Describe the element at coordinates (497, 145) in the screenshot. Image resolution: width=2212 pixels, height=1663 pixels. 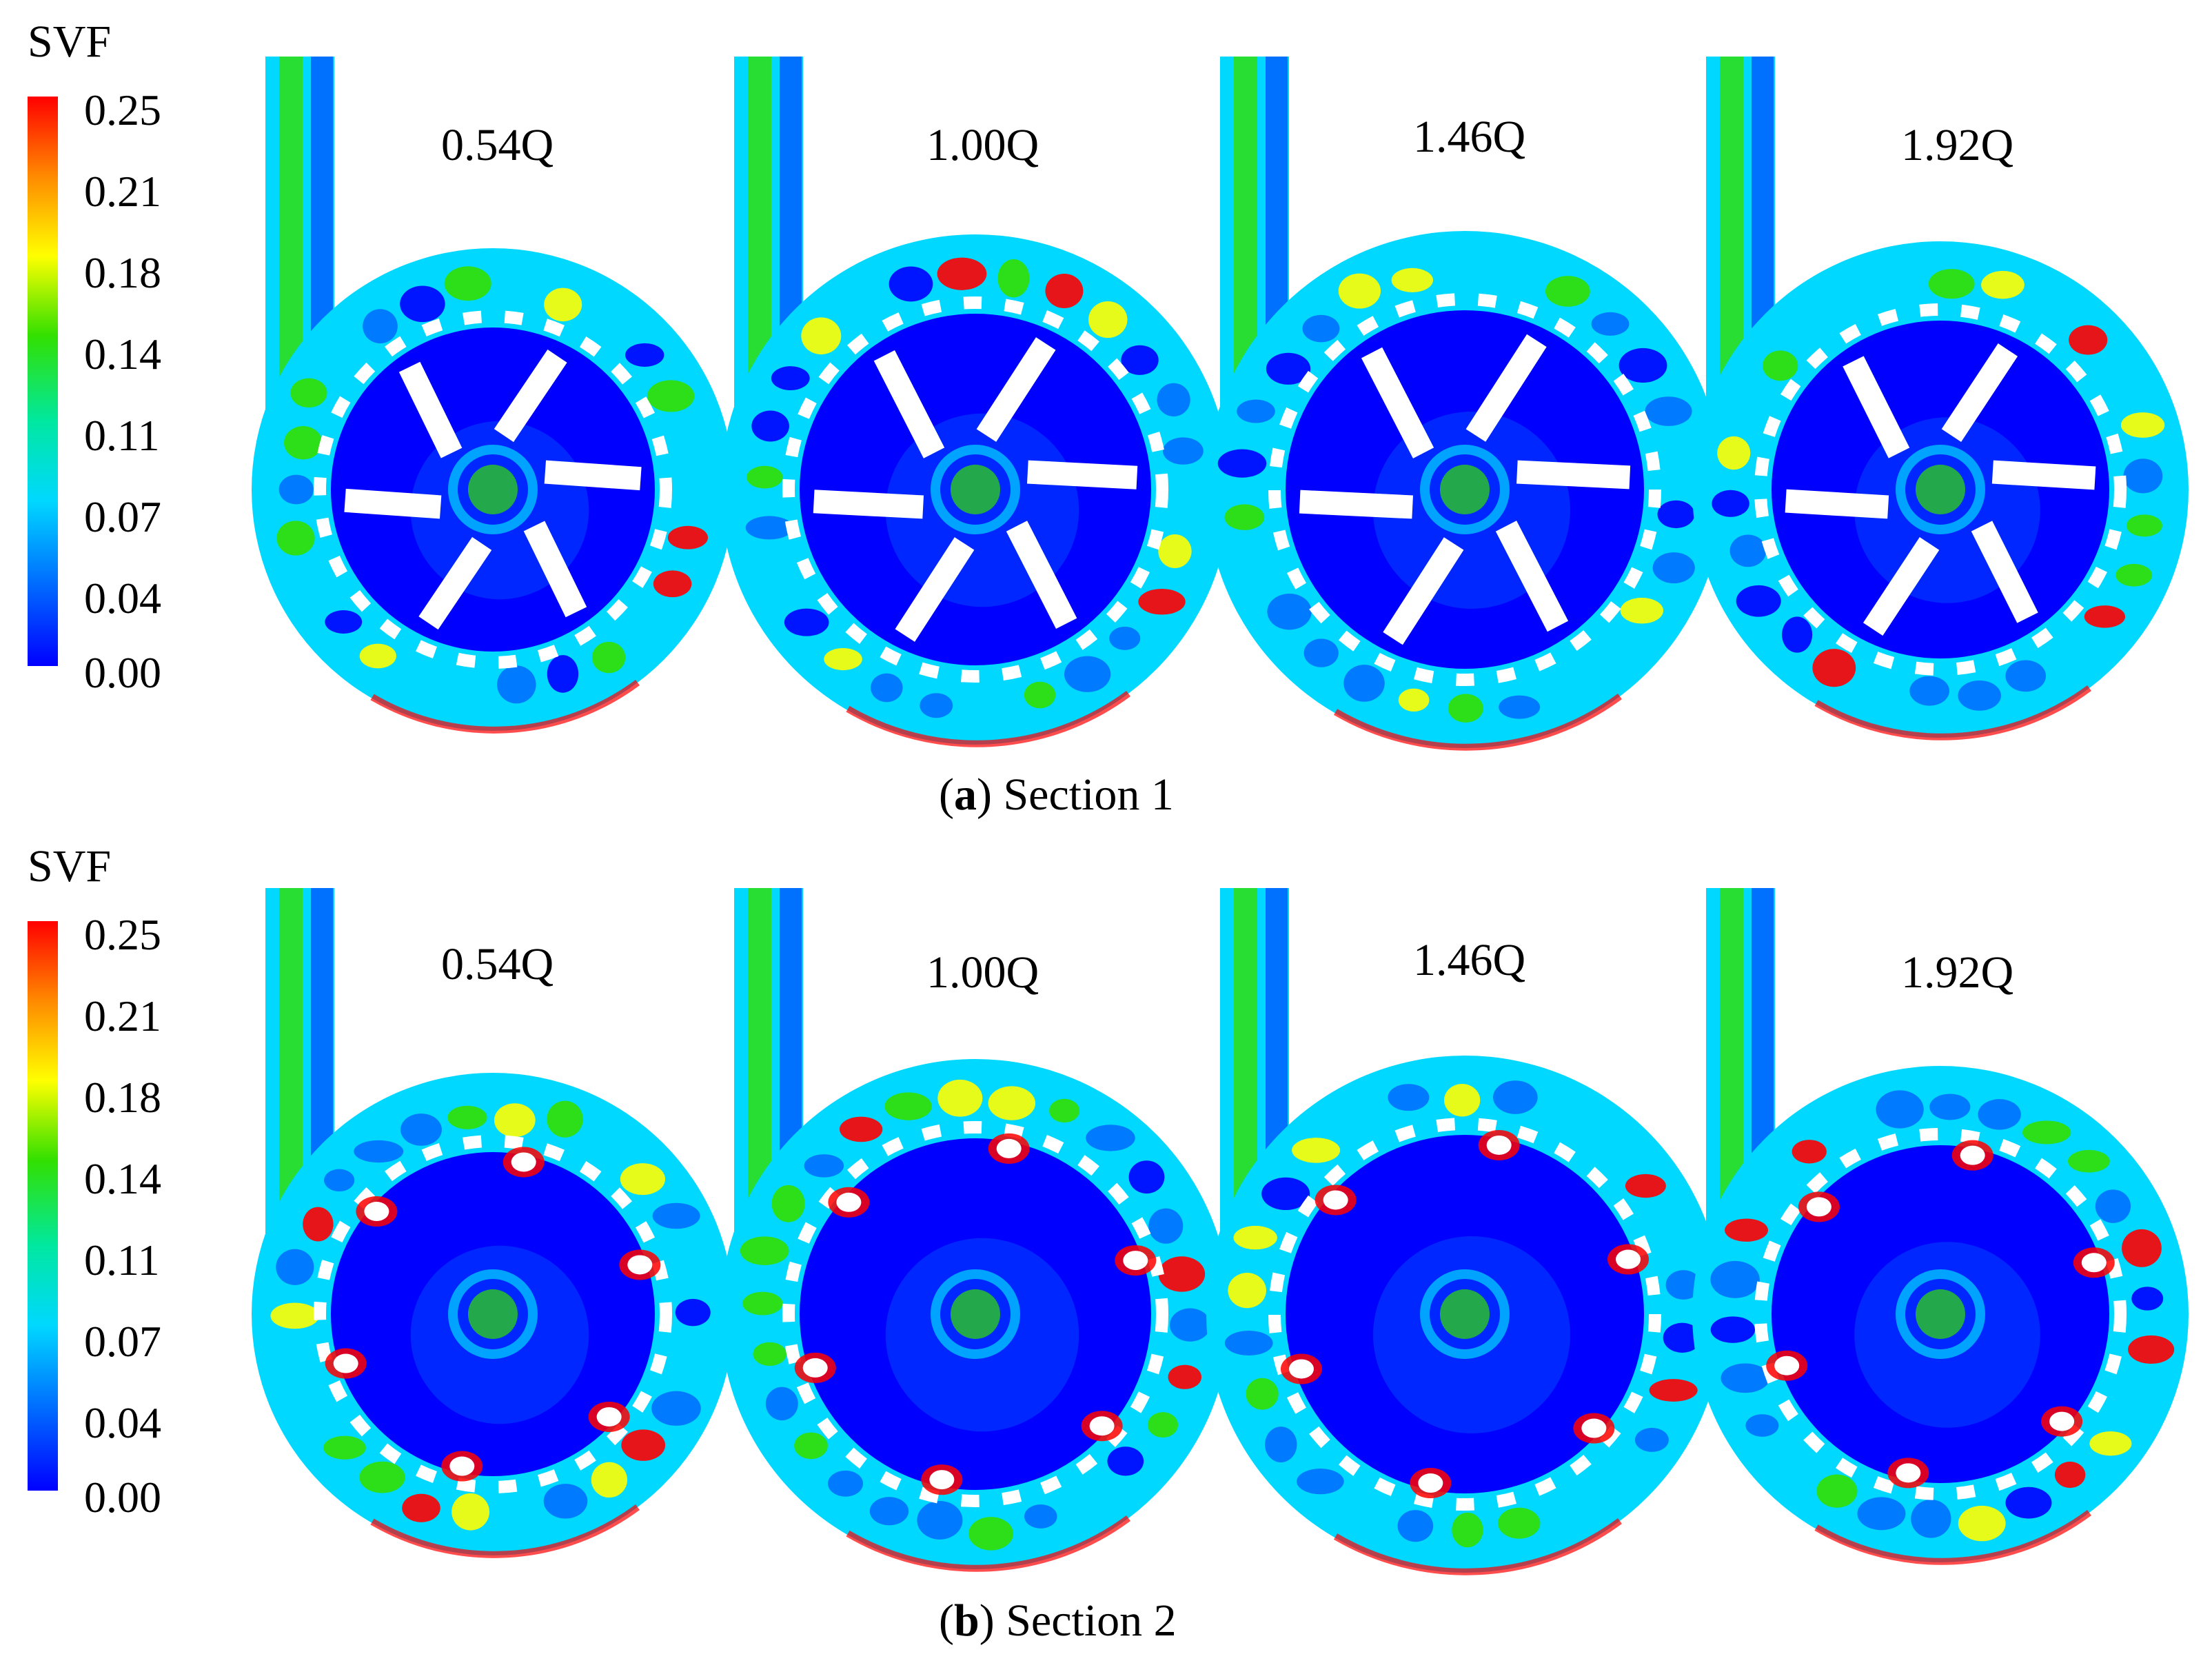
I see `condition-label: 0.54Q` at that location.